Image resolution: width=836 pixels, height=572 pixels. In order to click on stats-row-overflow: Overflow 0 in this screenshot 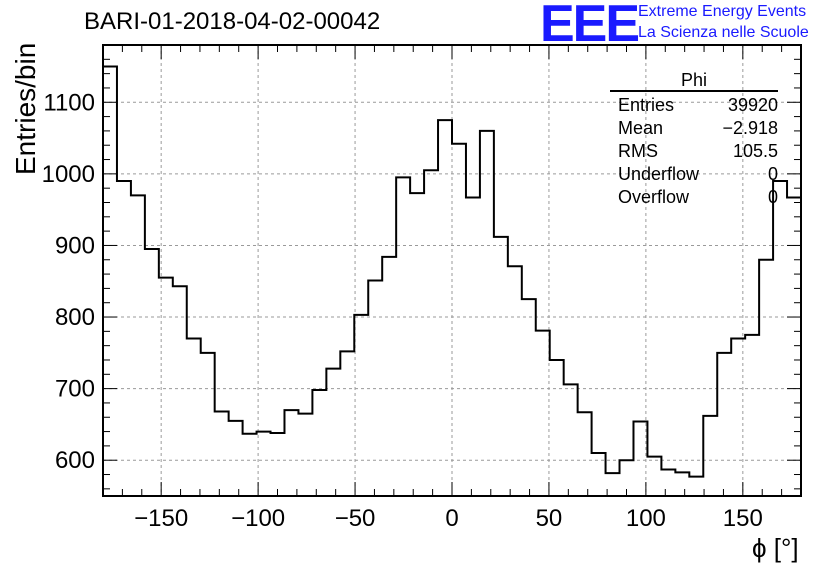, I will do `click(694, 197)`.